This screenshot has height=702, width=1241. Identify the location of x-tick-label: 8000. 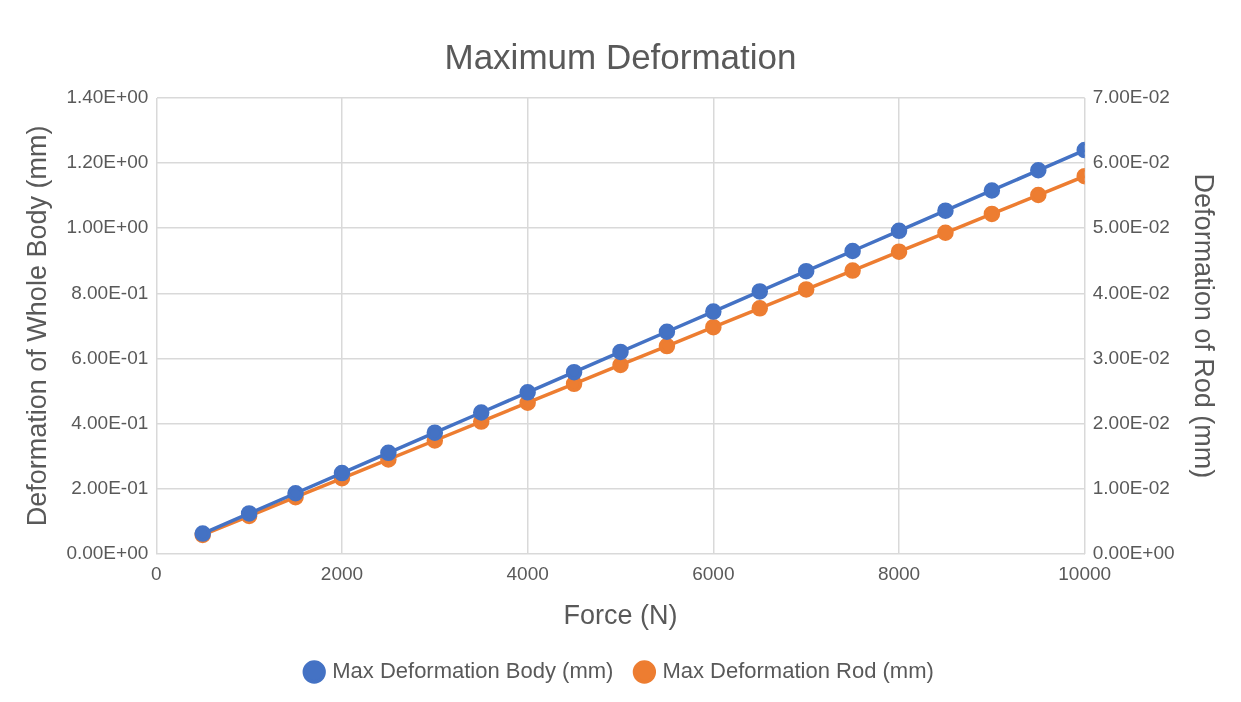
(899, 574).